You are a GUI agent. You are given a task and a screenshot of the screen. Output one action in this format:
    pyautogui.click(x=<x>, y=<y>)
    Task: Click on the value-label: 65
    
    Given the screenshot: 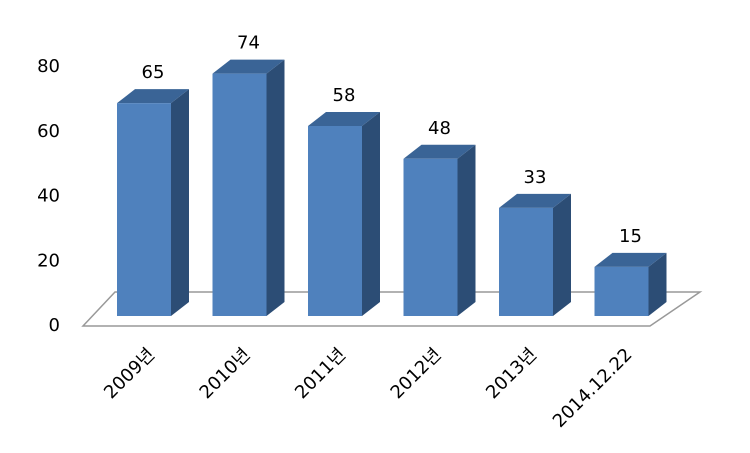 What is the action you would take?
    pyautogui.click(x=153, y=72)
    